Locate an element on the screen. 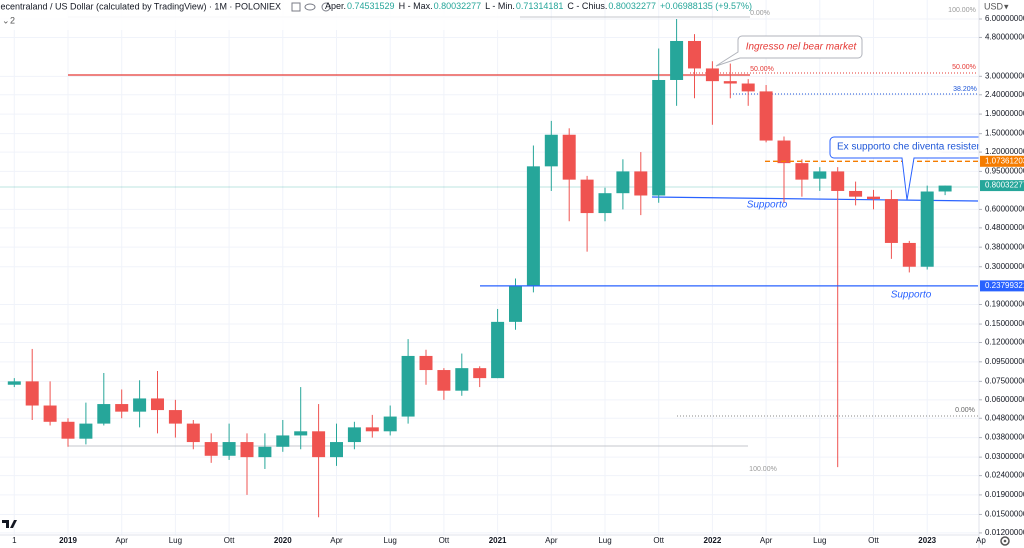 The height and width of the screenshot is (548, 1024). fib-label: 38.20% is located at coordinates (965, 89).